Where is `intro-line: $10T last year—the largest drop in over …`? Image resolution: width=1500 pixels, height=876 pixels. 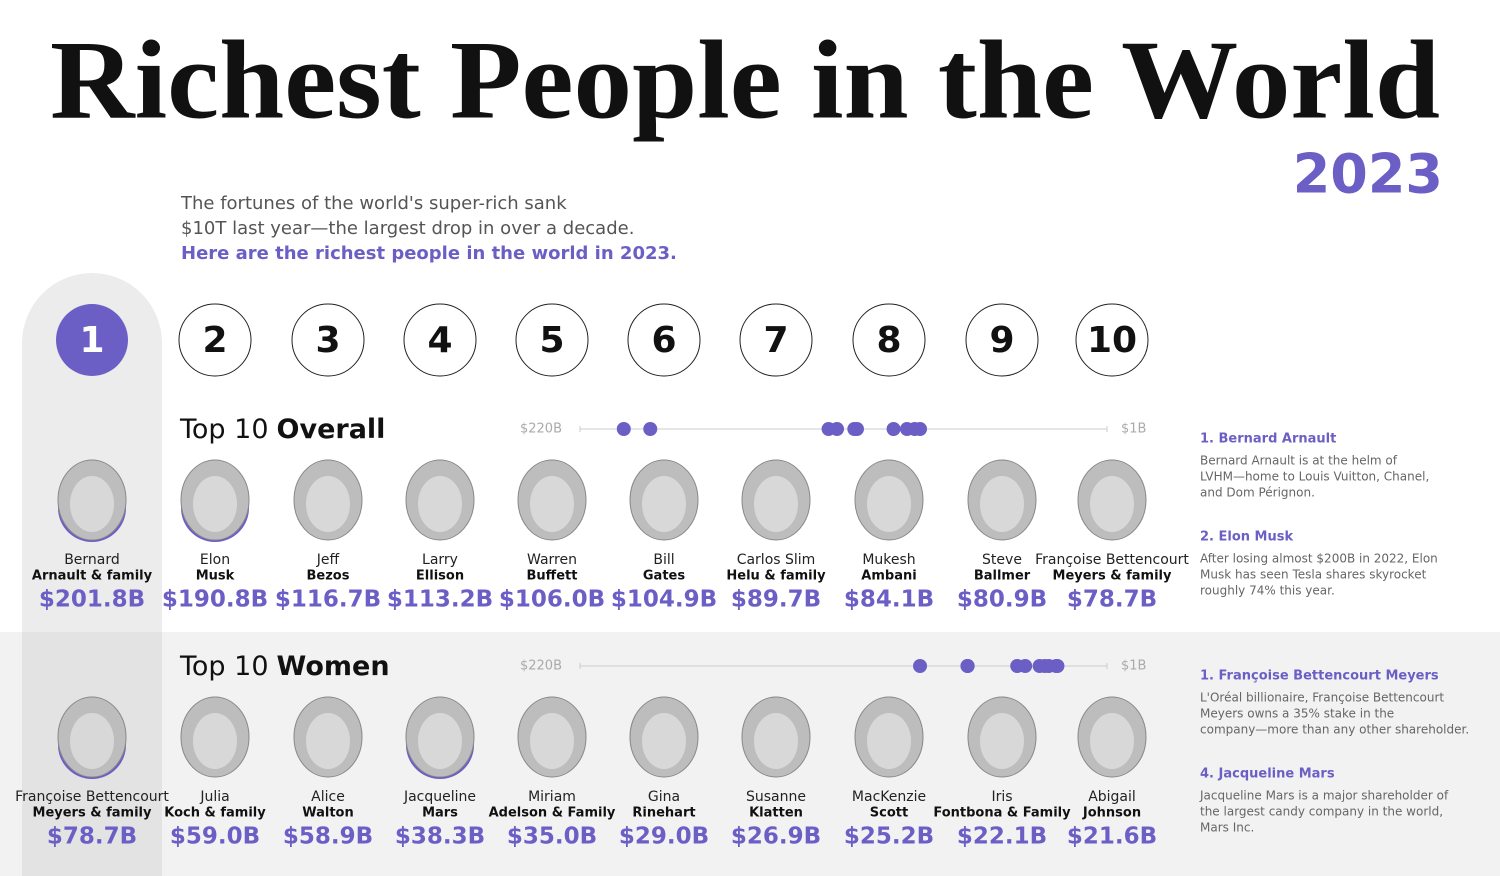
intro-line: $10T last year—the largest drop in over … is located at coordinates (407, 228).